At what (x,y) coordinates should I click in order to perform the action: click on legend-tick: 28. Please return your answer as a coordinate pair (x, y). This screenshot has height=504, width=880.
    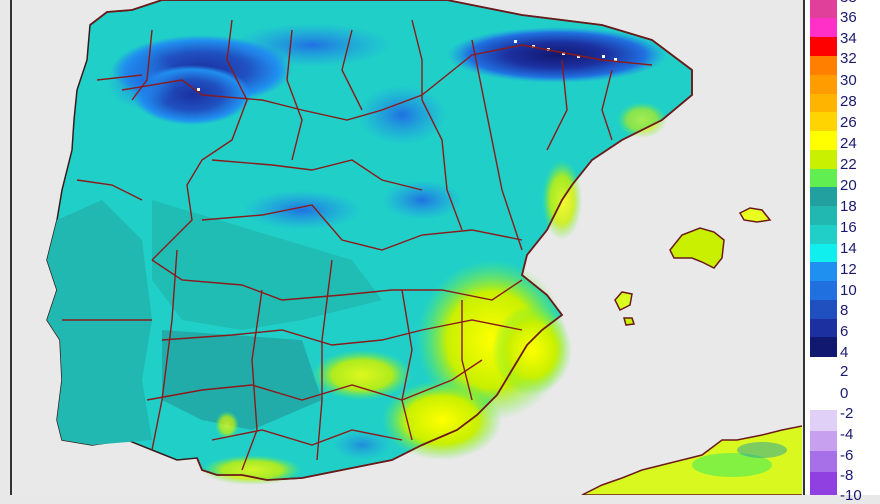
    Looking at the image, I should click on (848, 101).